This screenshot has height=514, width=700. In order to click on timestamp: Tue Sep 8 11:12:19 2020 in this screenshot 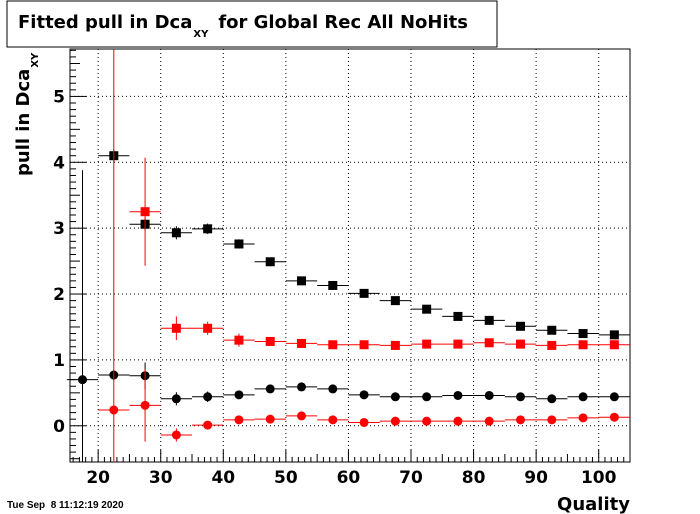, I will do `click(65, 505)`.